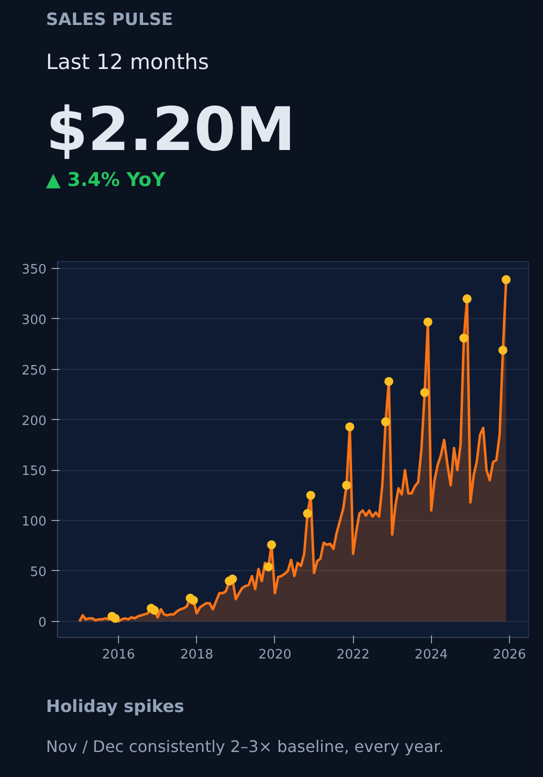  I want to click on text: $2.20M, so click(171, 130).